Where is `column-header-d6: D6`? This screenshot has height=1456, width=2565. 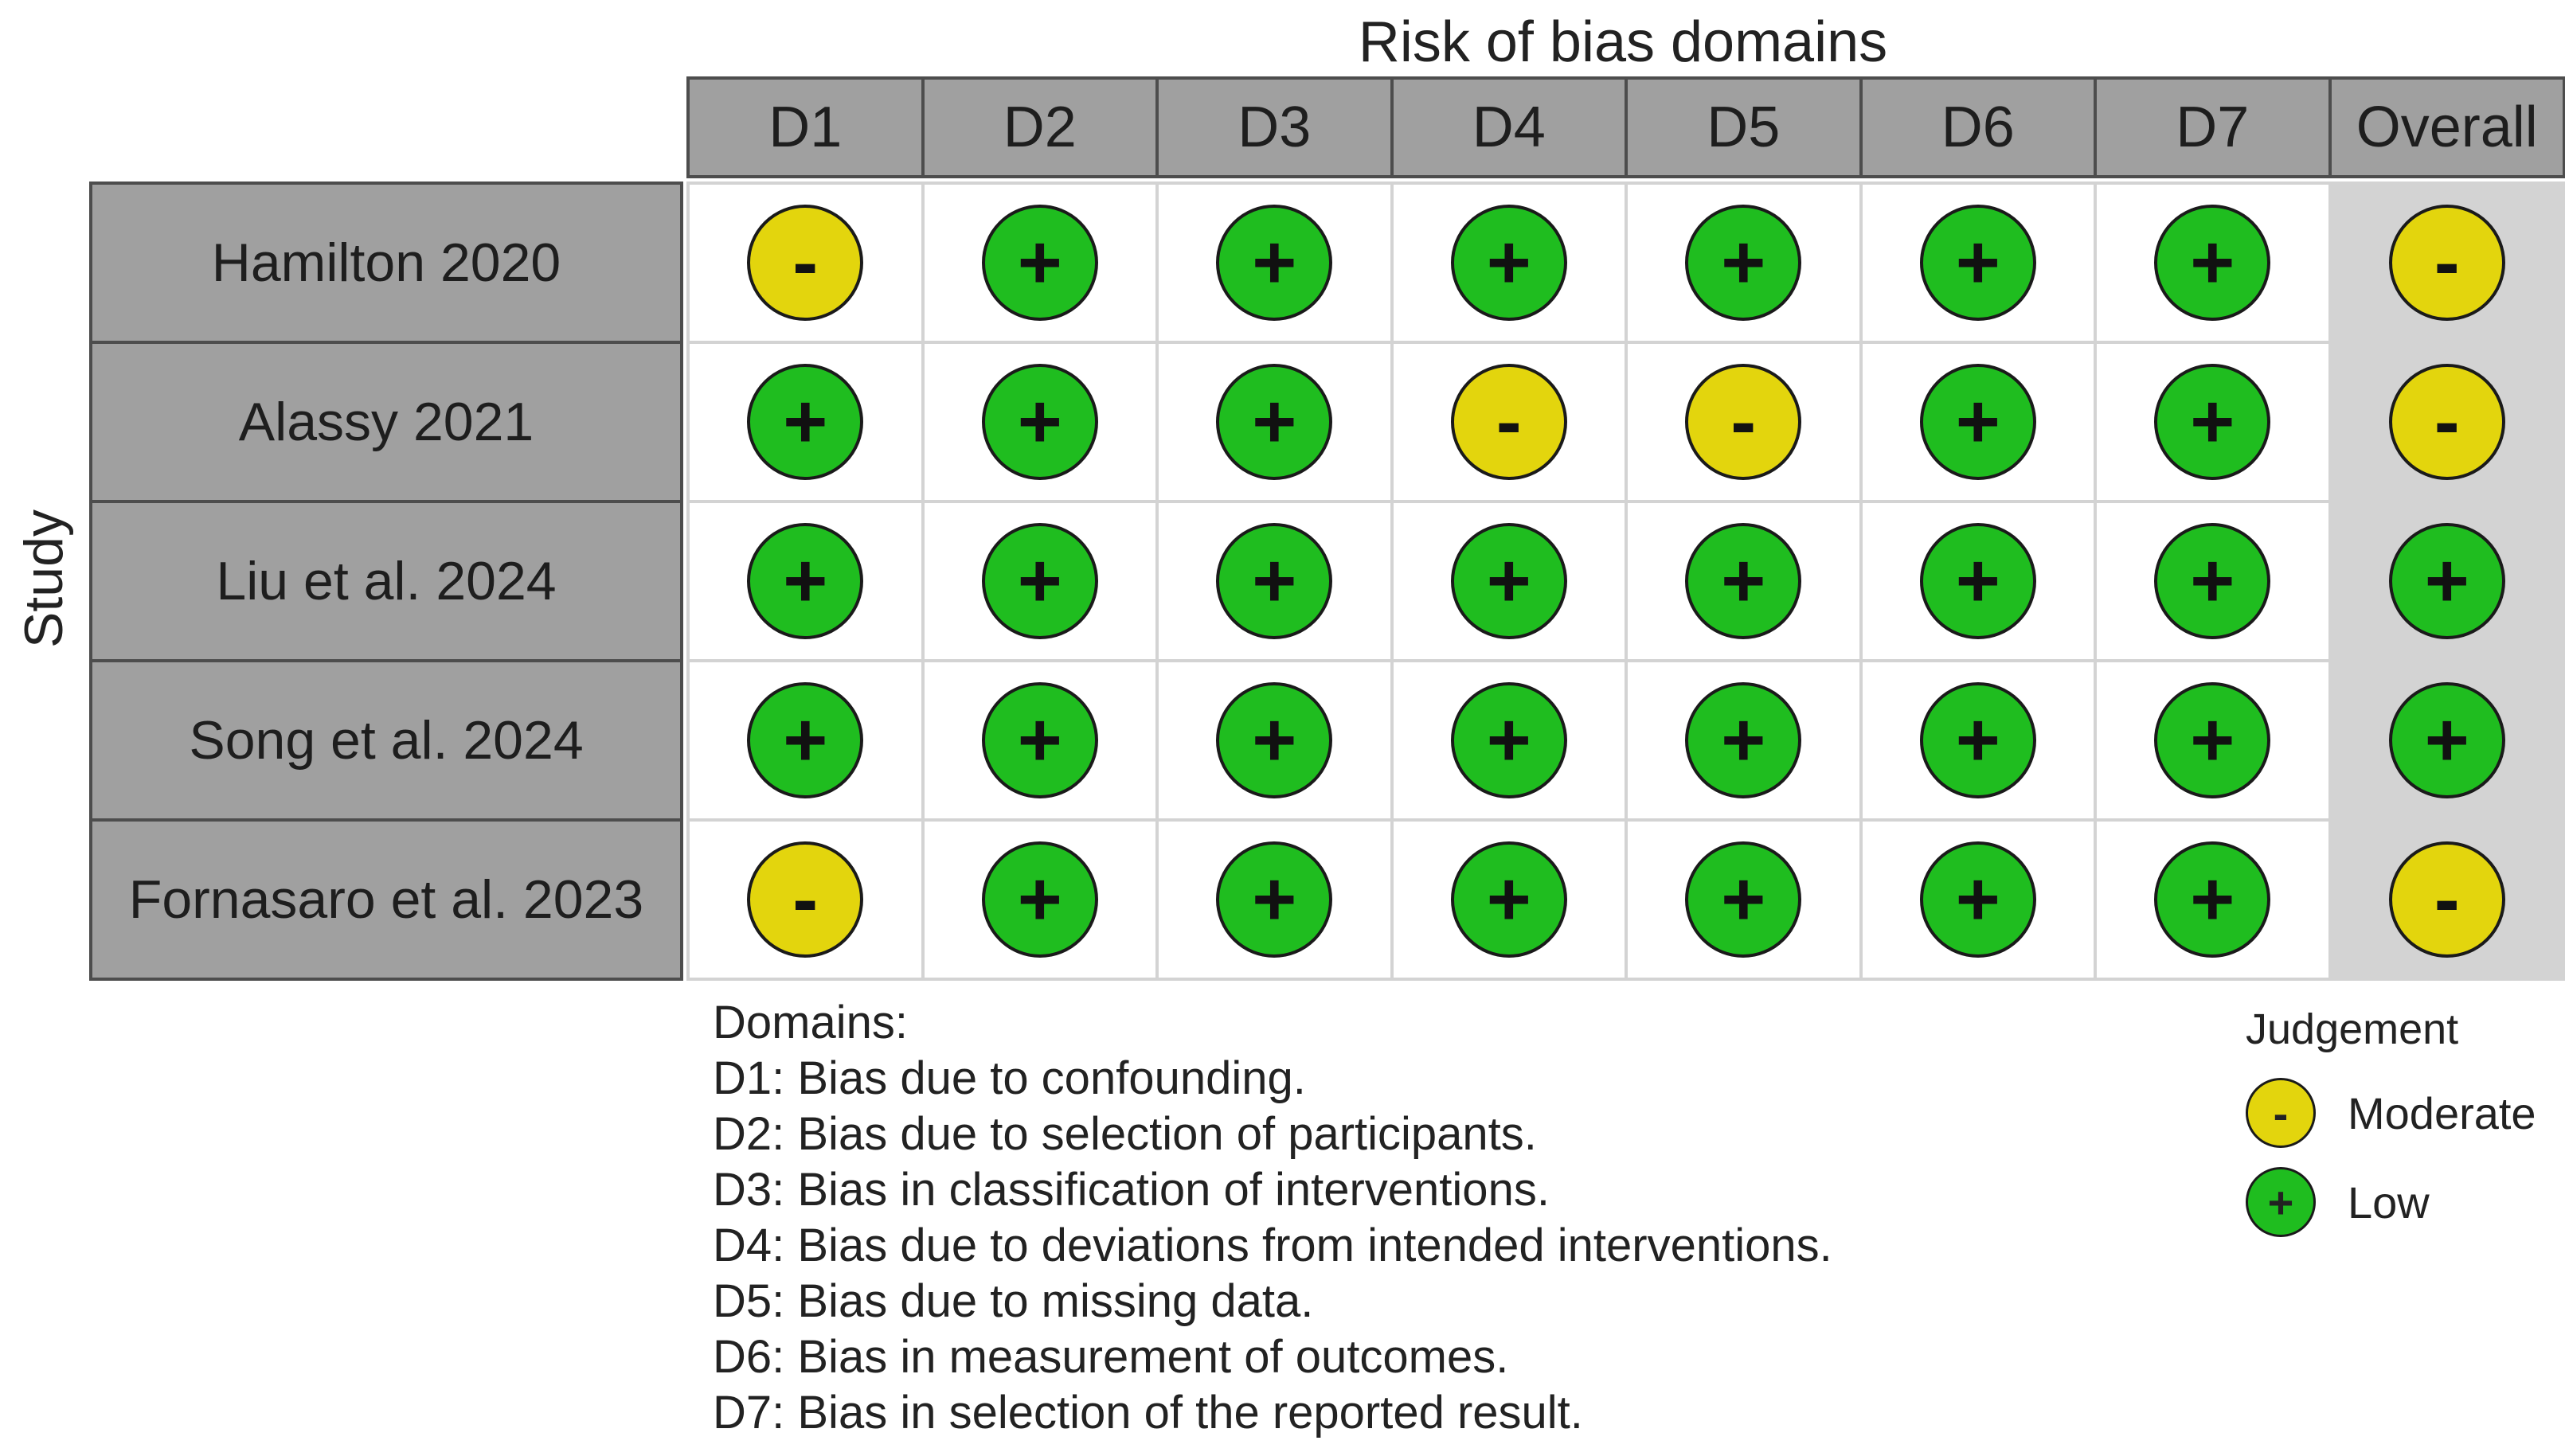
column-header-d6: D6 is located at coordinates (1978, 127).